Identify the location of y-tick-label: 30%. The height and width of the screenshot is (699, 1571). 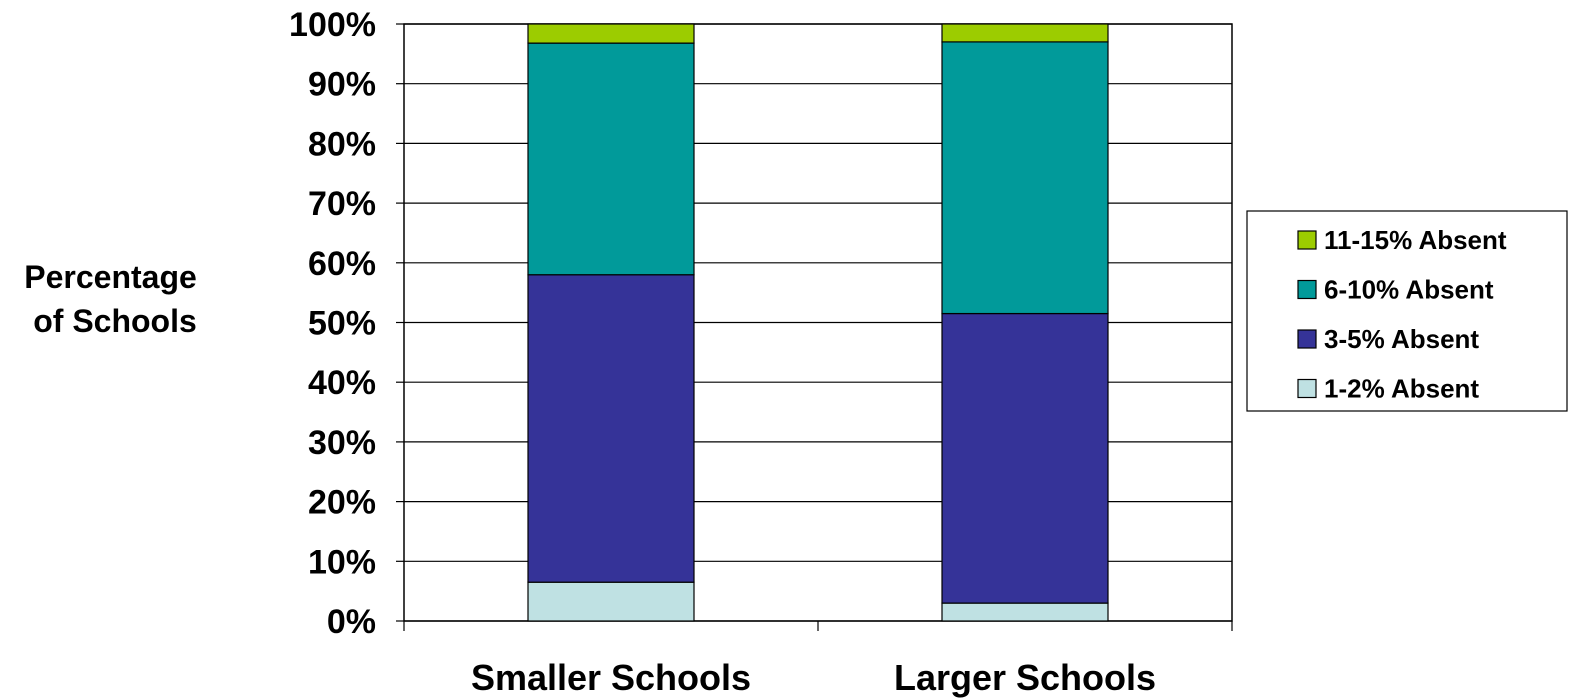
(342, 443).